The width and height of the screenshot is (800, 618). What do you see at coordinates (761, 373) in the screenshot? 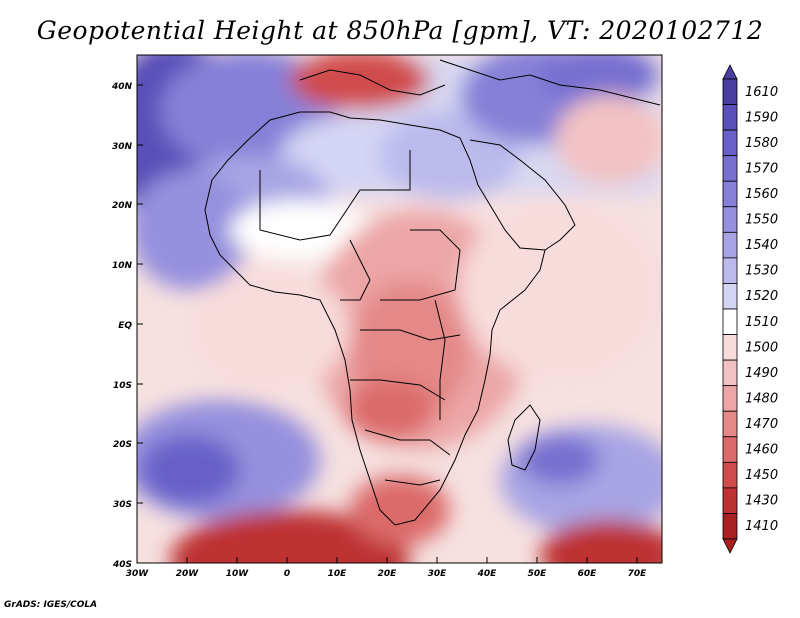
I see `colorbar-label: 1490` at bounding box center [761, 373].